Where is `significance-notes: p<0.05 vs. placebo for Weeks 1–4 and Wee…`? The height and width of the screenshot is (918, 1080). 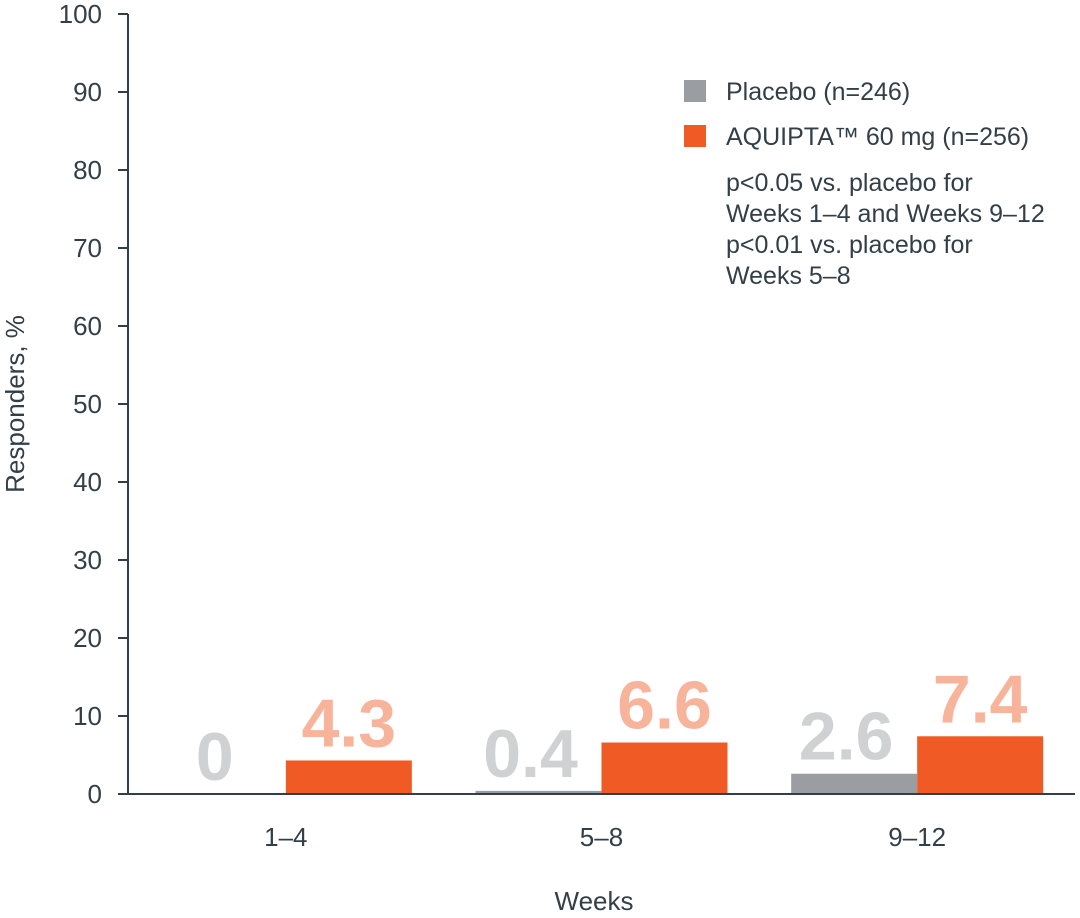
significance-notes: p<0.05 vs. placebo for Weeks 1–4 and Wee… is located at coordinates (885, 229).